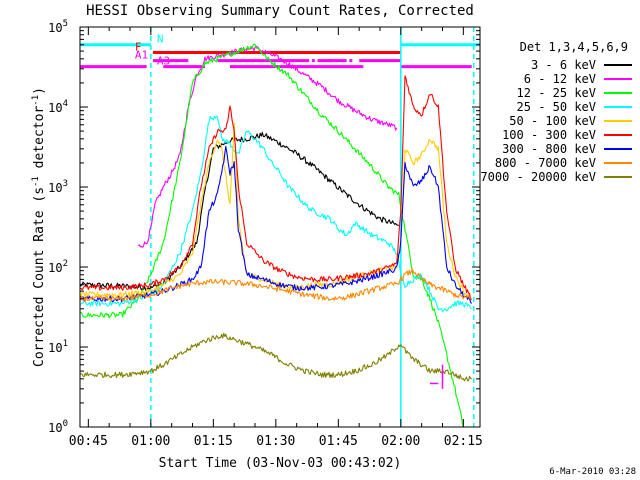 This screenshot has height=480, width=640. What do you see at coordinates (141, 55) in the screenshot?
I see `flag-label-a1: A1` at bounding box center [141, 55].